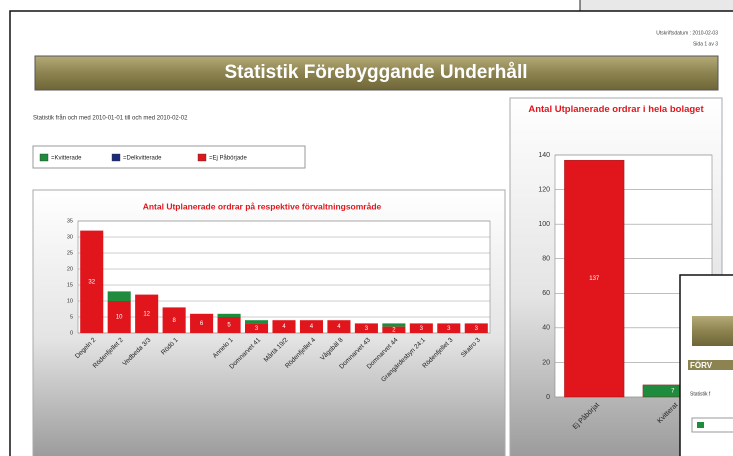 This screenshot has height=456, width=733. Describe the element at coordinates (70, 253) in the screenshot. I see `y-tick-label: 25` at that location.